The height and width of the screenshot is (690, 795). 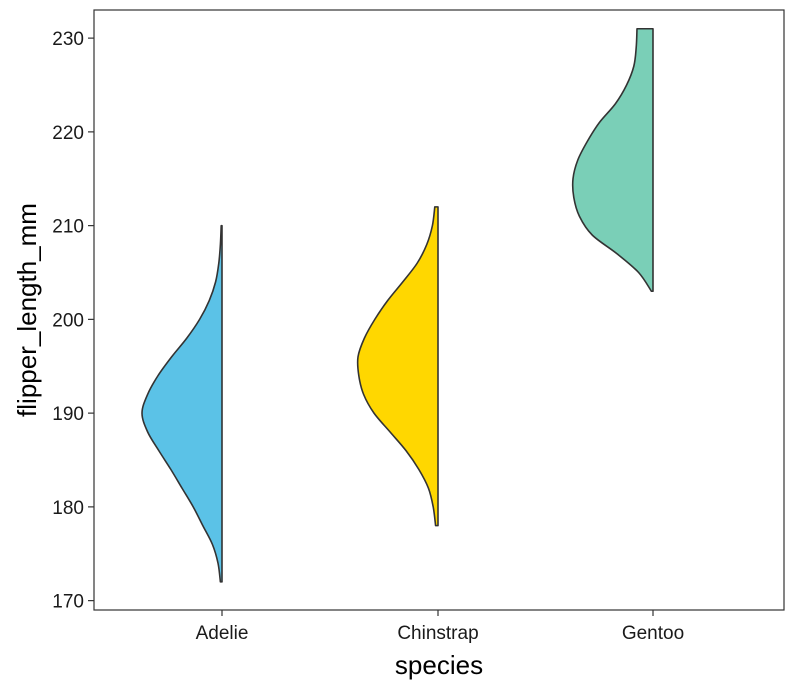 What do you see at coordinates (397, 366) in the screenshot?
I see `violin-chinstrap` at bounding box center [397, 366].